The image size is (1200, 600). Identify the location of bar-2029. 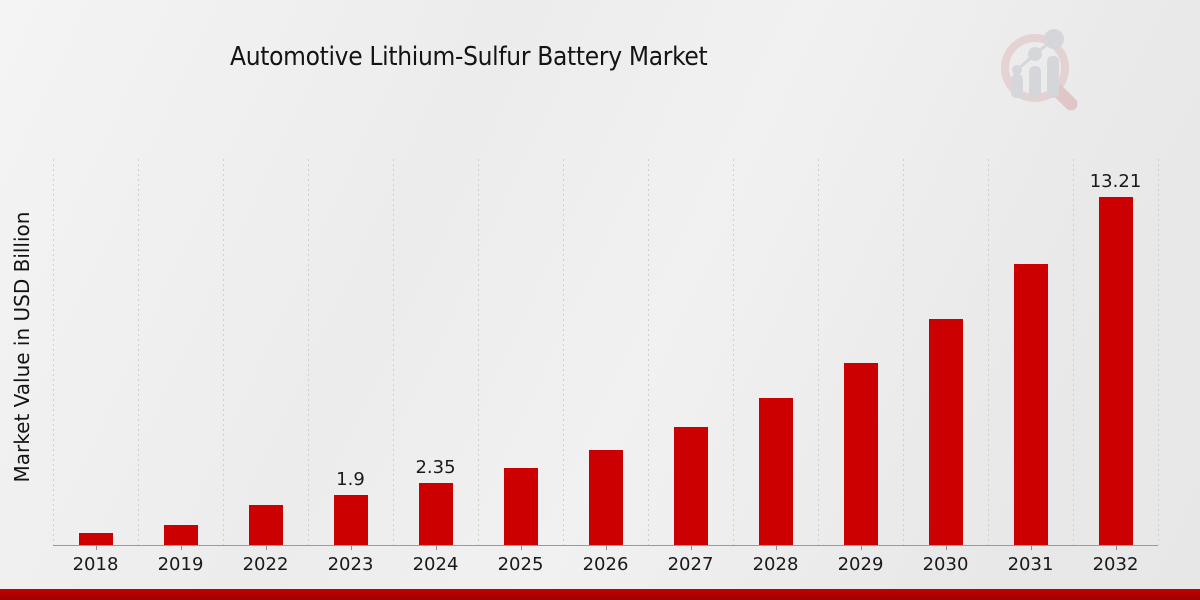
(860, 453).